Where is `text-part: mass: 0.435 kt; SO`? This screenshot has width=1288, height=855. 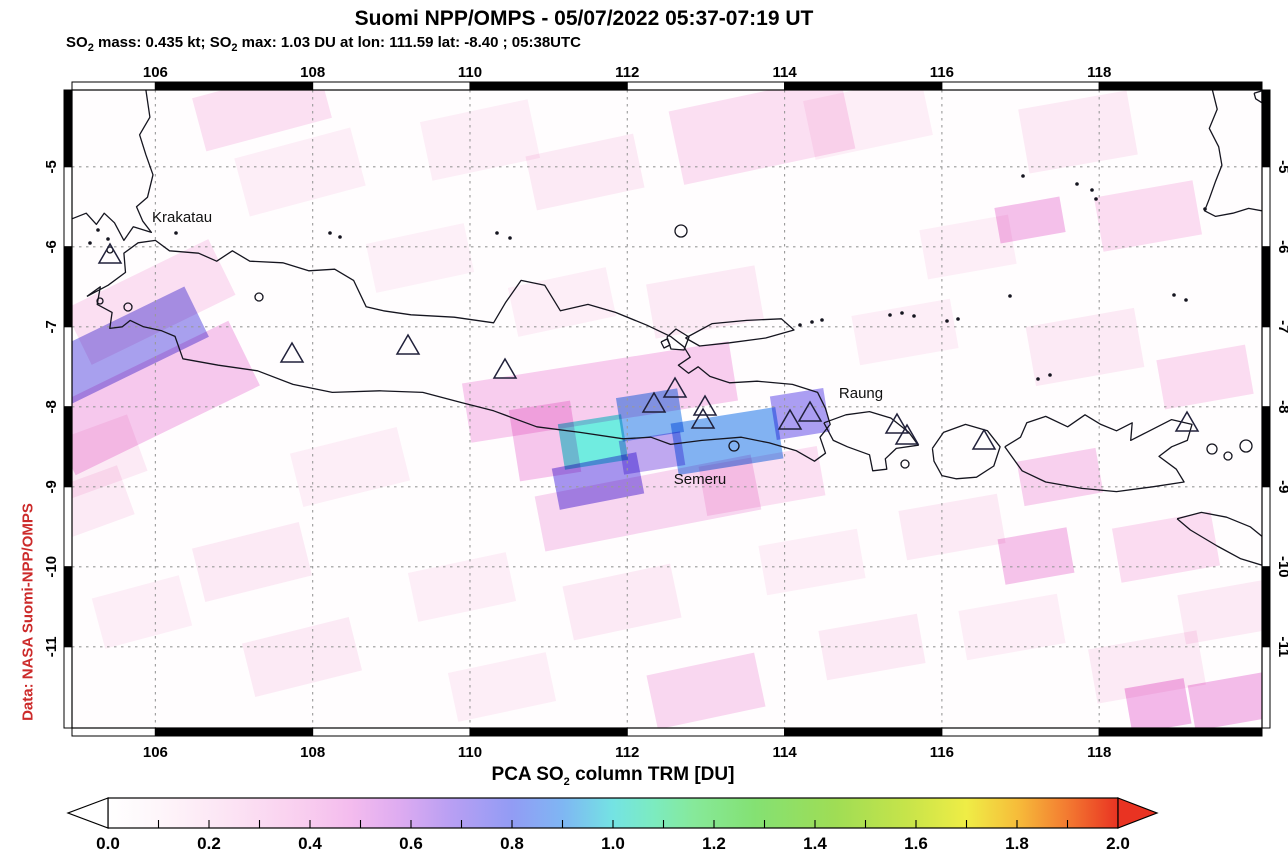 text-part: mass: 0.435 kt; SO is located at coordinates (162, 42).